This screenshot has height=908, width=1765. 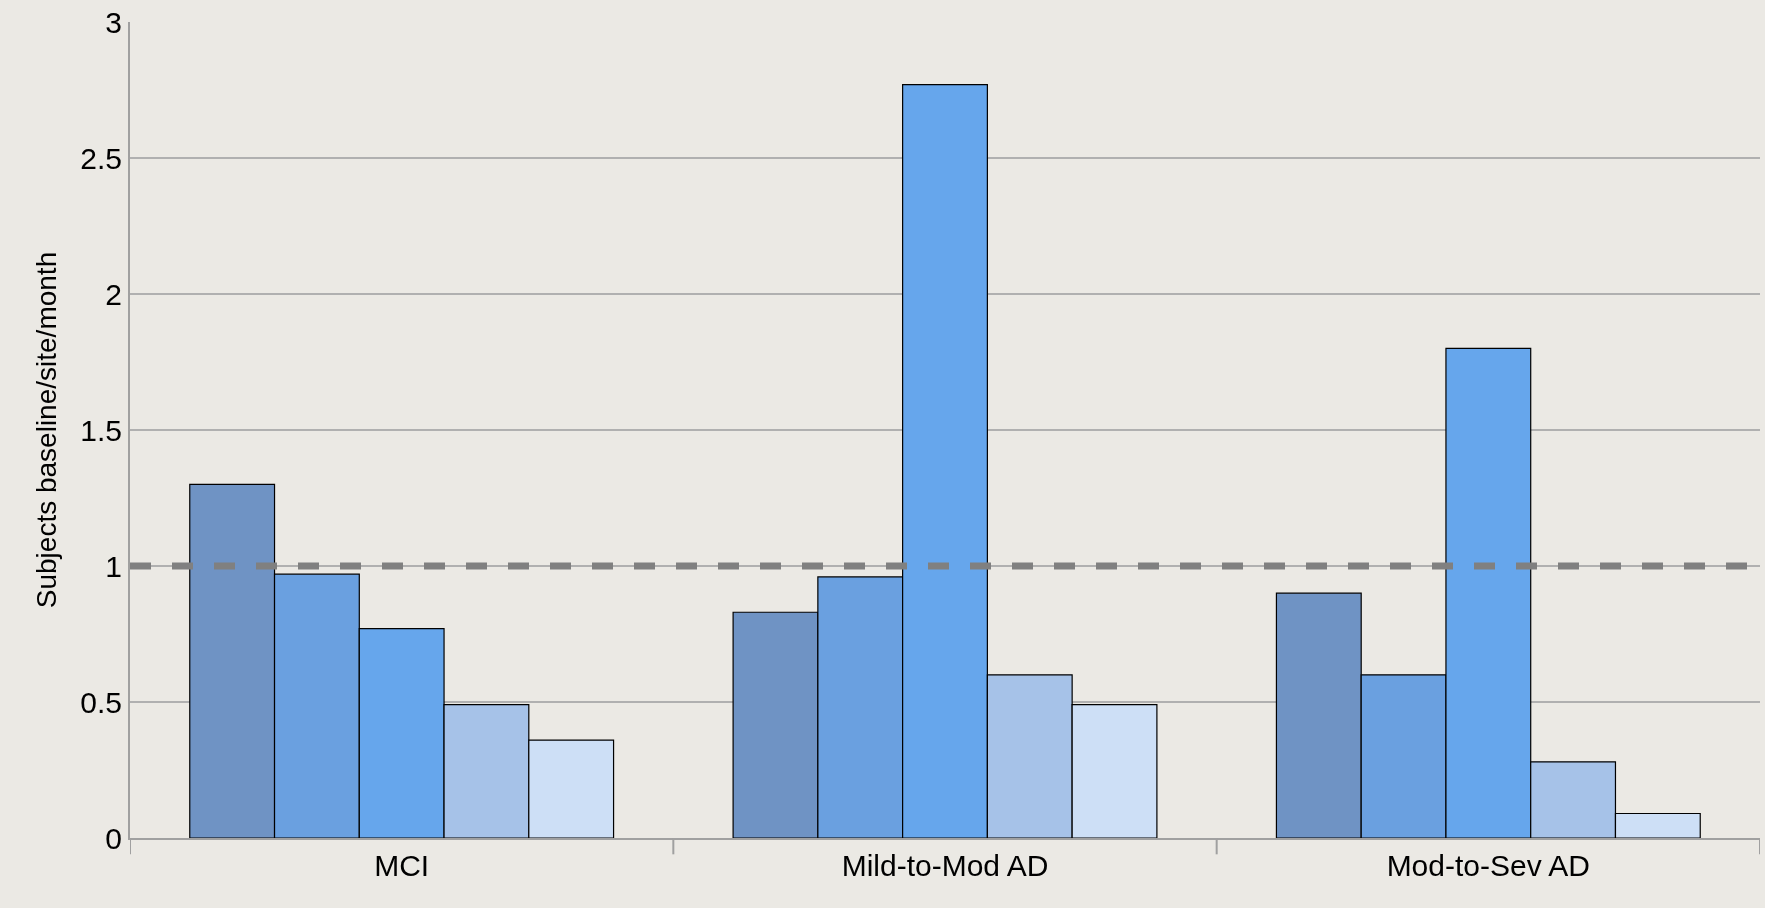 I want to click on y-tick-label: 1.5, so click(x=101, y=430).